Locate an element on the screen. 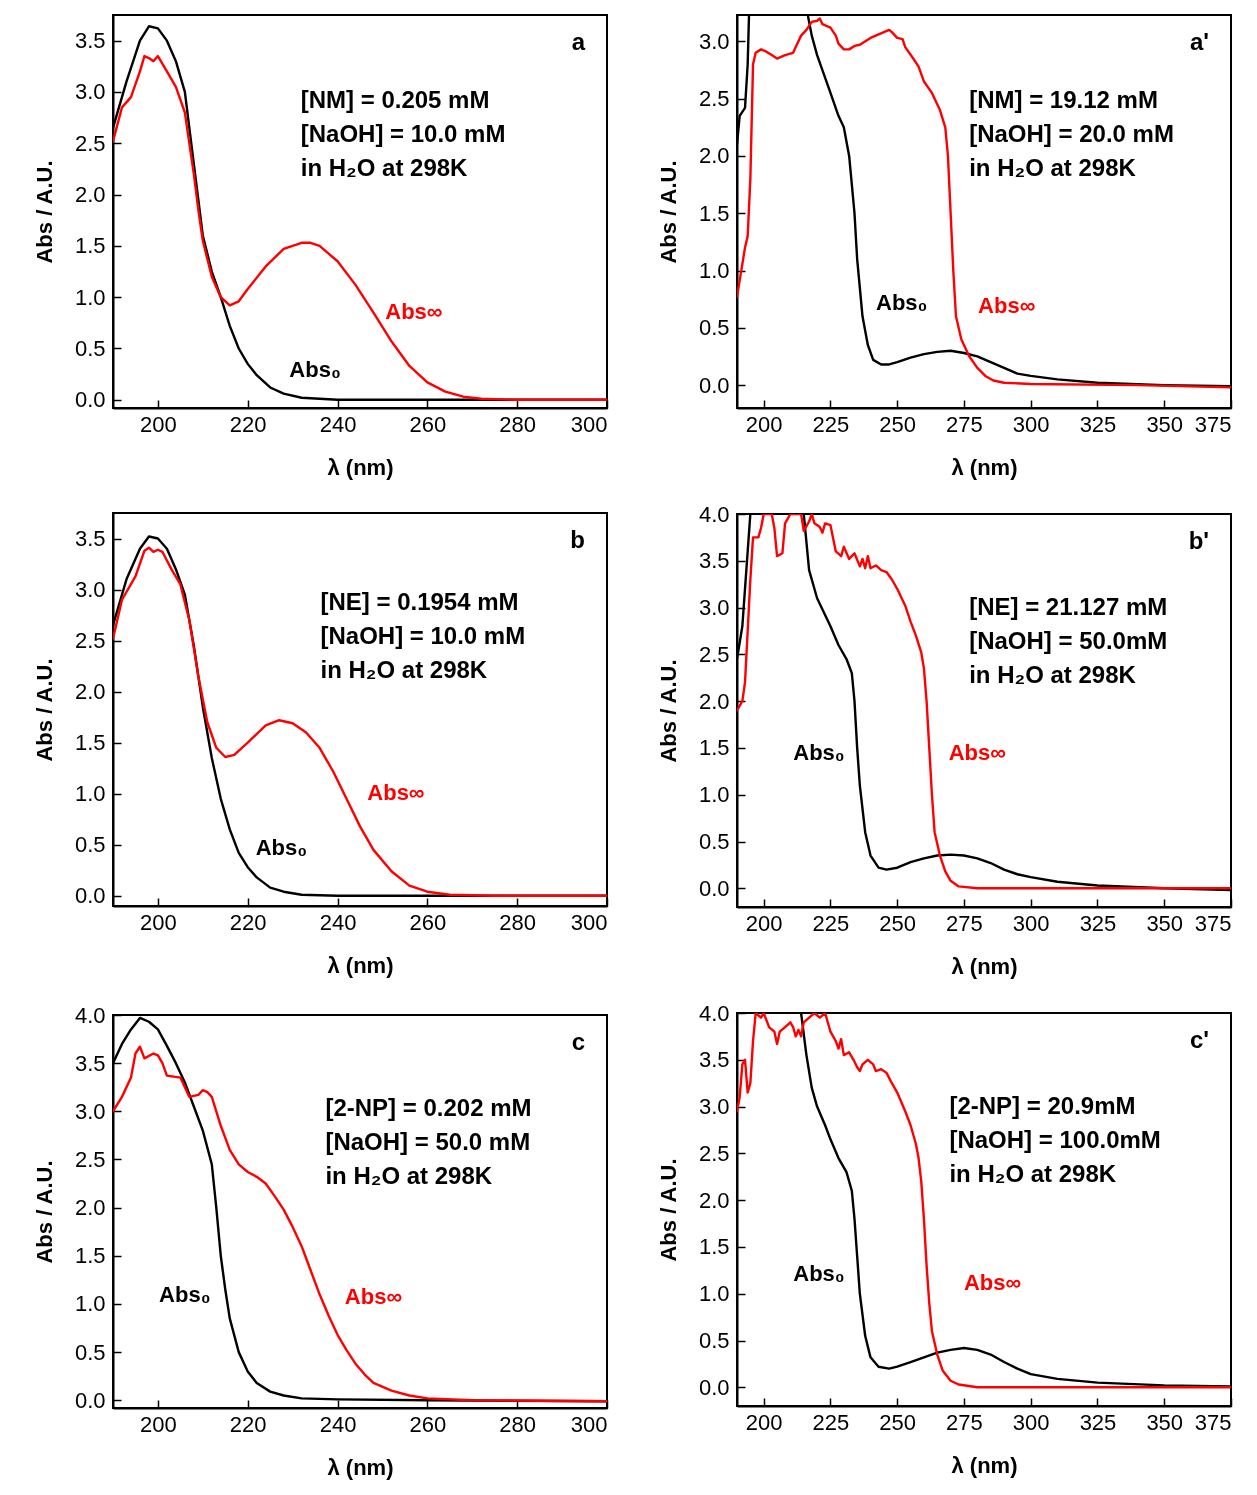 Image resolution: width=1257 pixels, height=1495 pixels. annotation: [NM] = 19.12 mM is located at coordinates (1063, 100).